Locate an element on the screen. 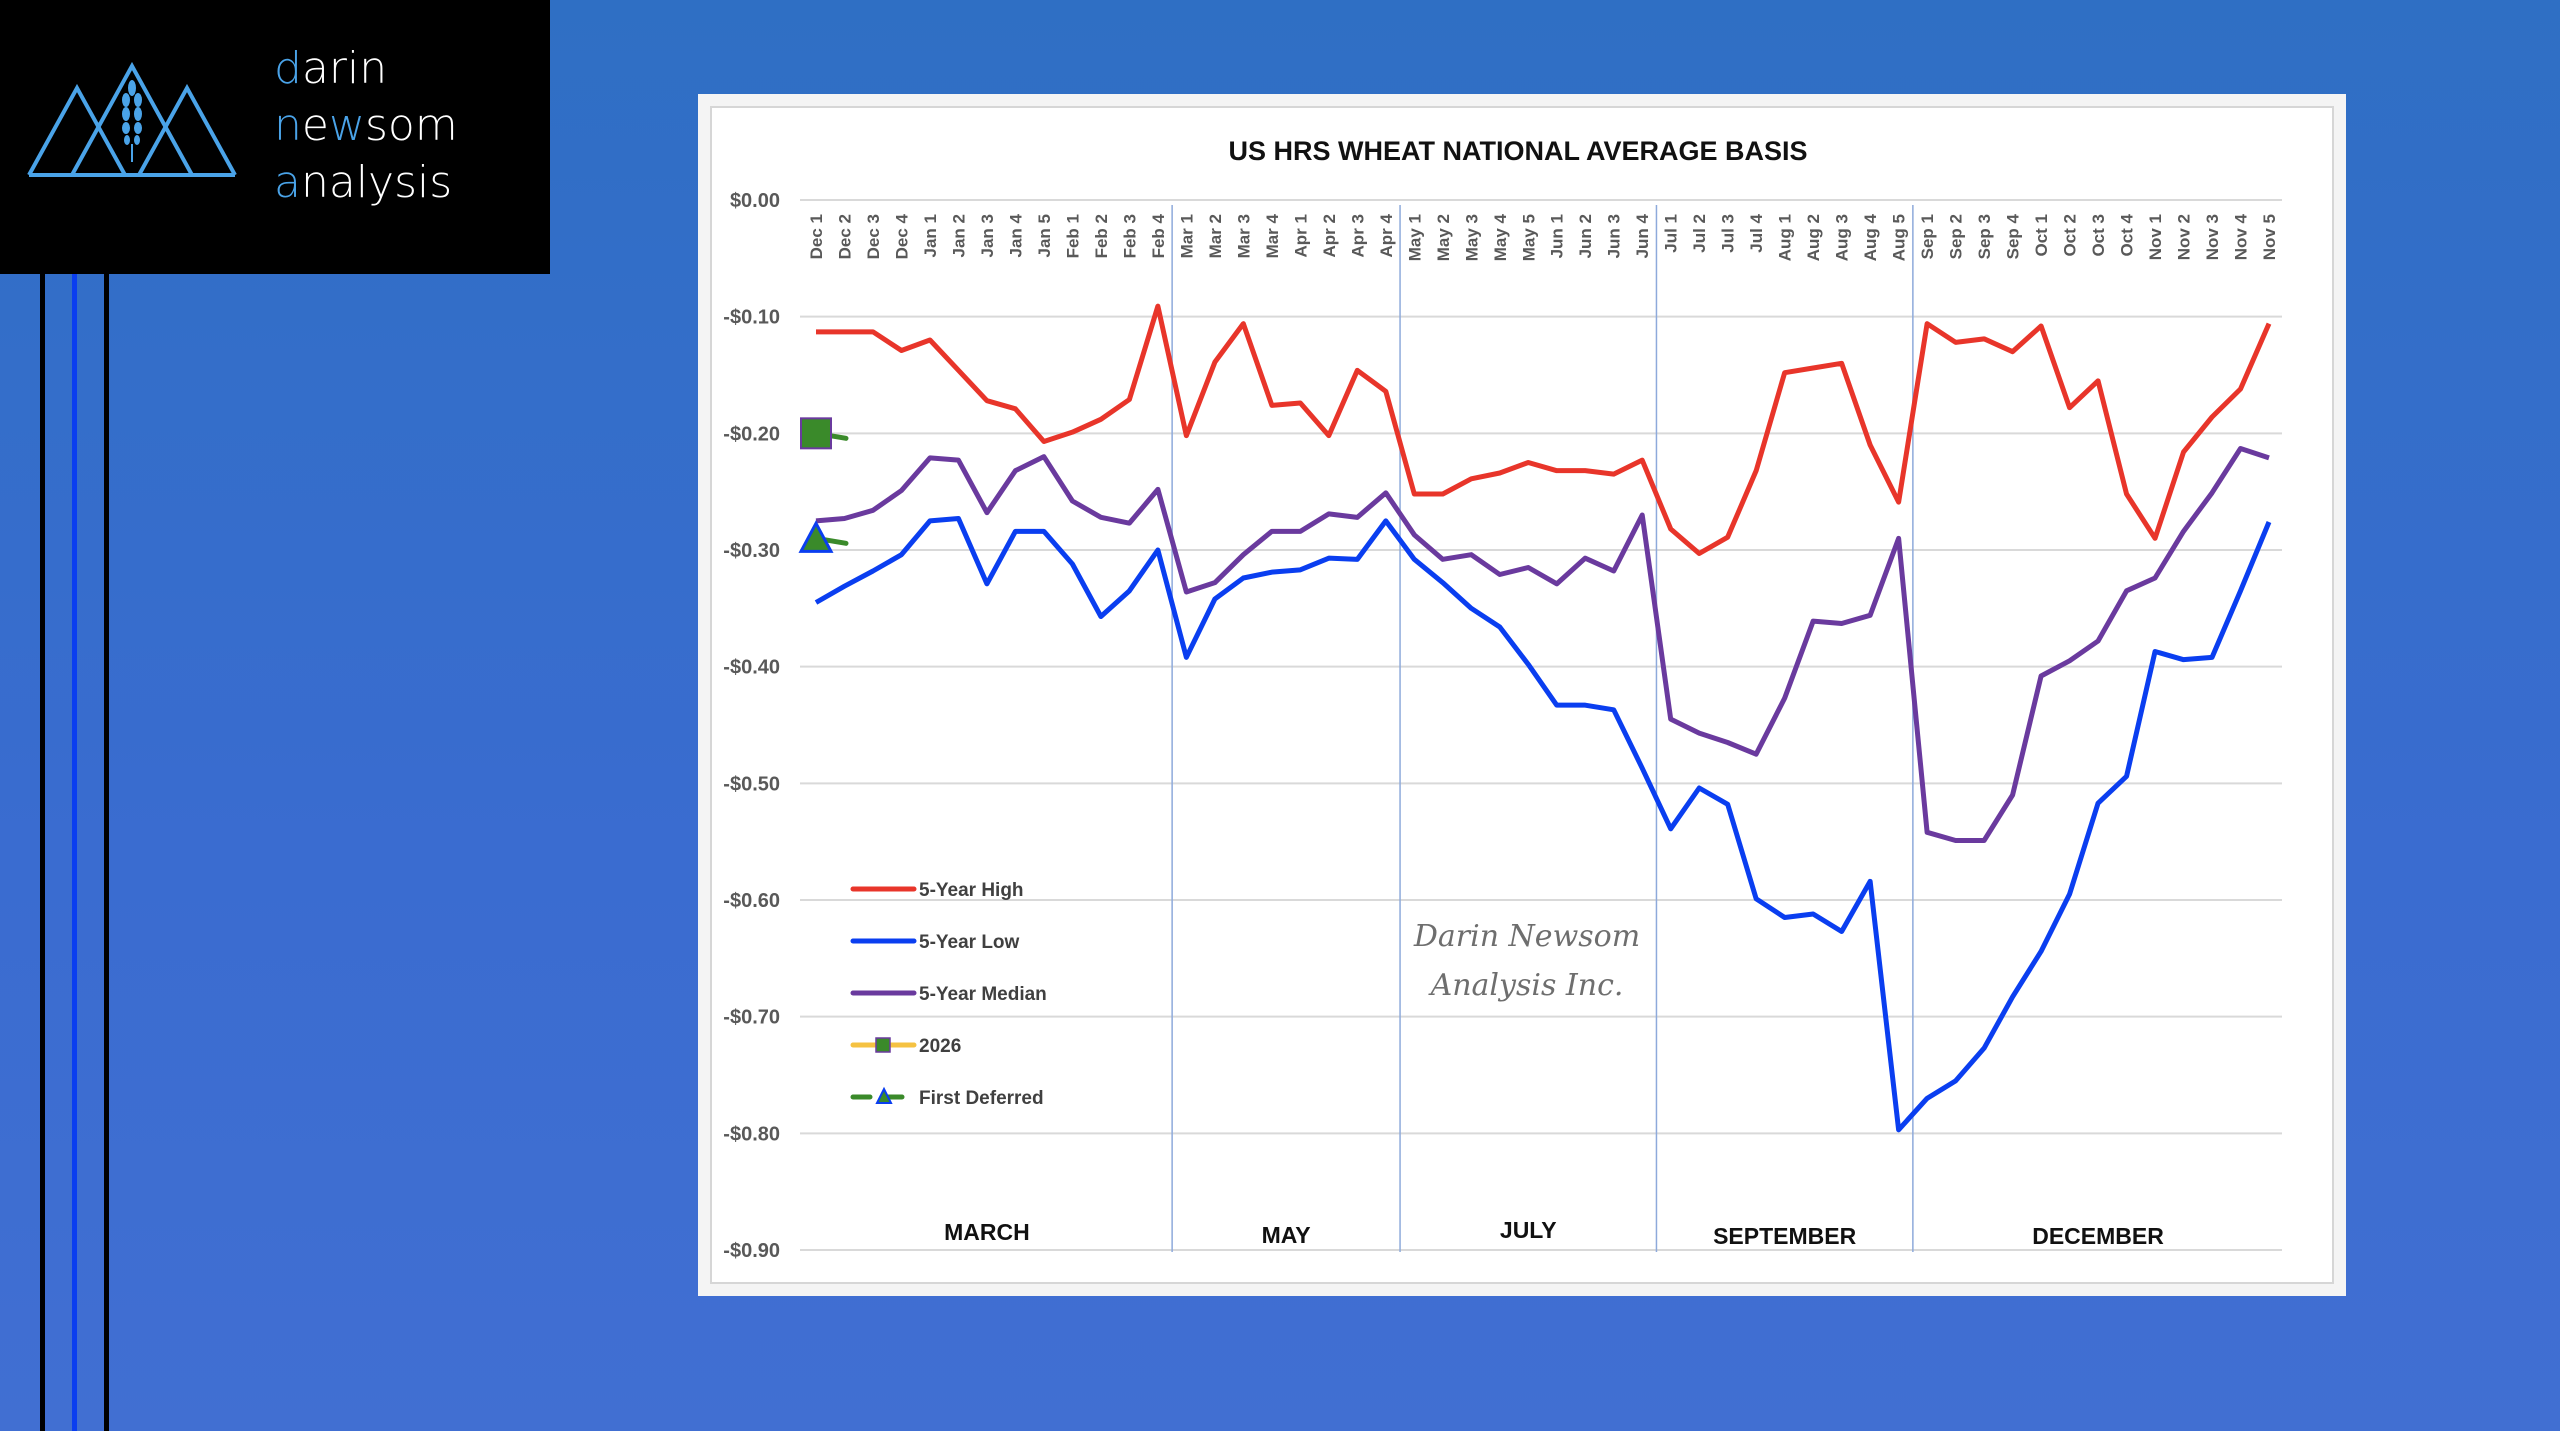  y-tick-label: -$0.70 is located at coordinates (751, 1018).